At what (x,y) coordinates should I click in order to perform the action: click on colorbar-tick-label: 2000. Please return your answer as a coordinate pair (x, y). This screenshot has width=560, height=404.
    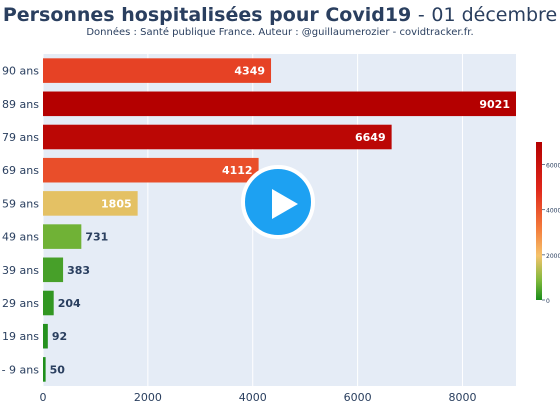
    Looking at the image, I should click on (553, 256).